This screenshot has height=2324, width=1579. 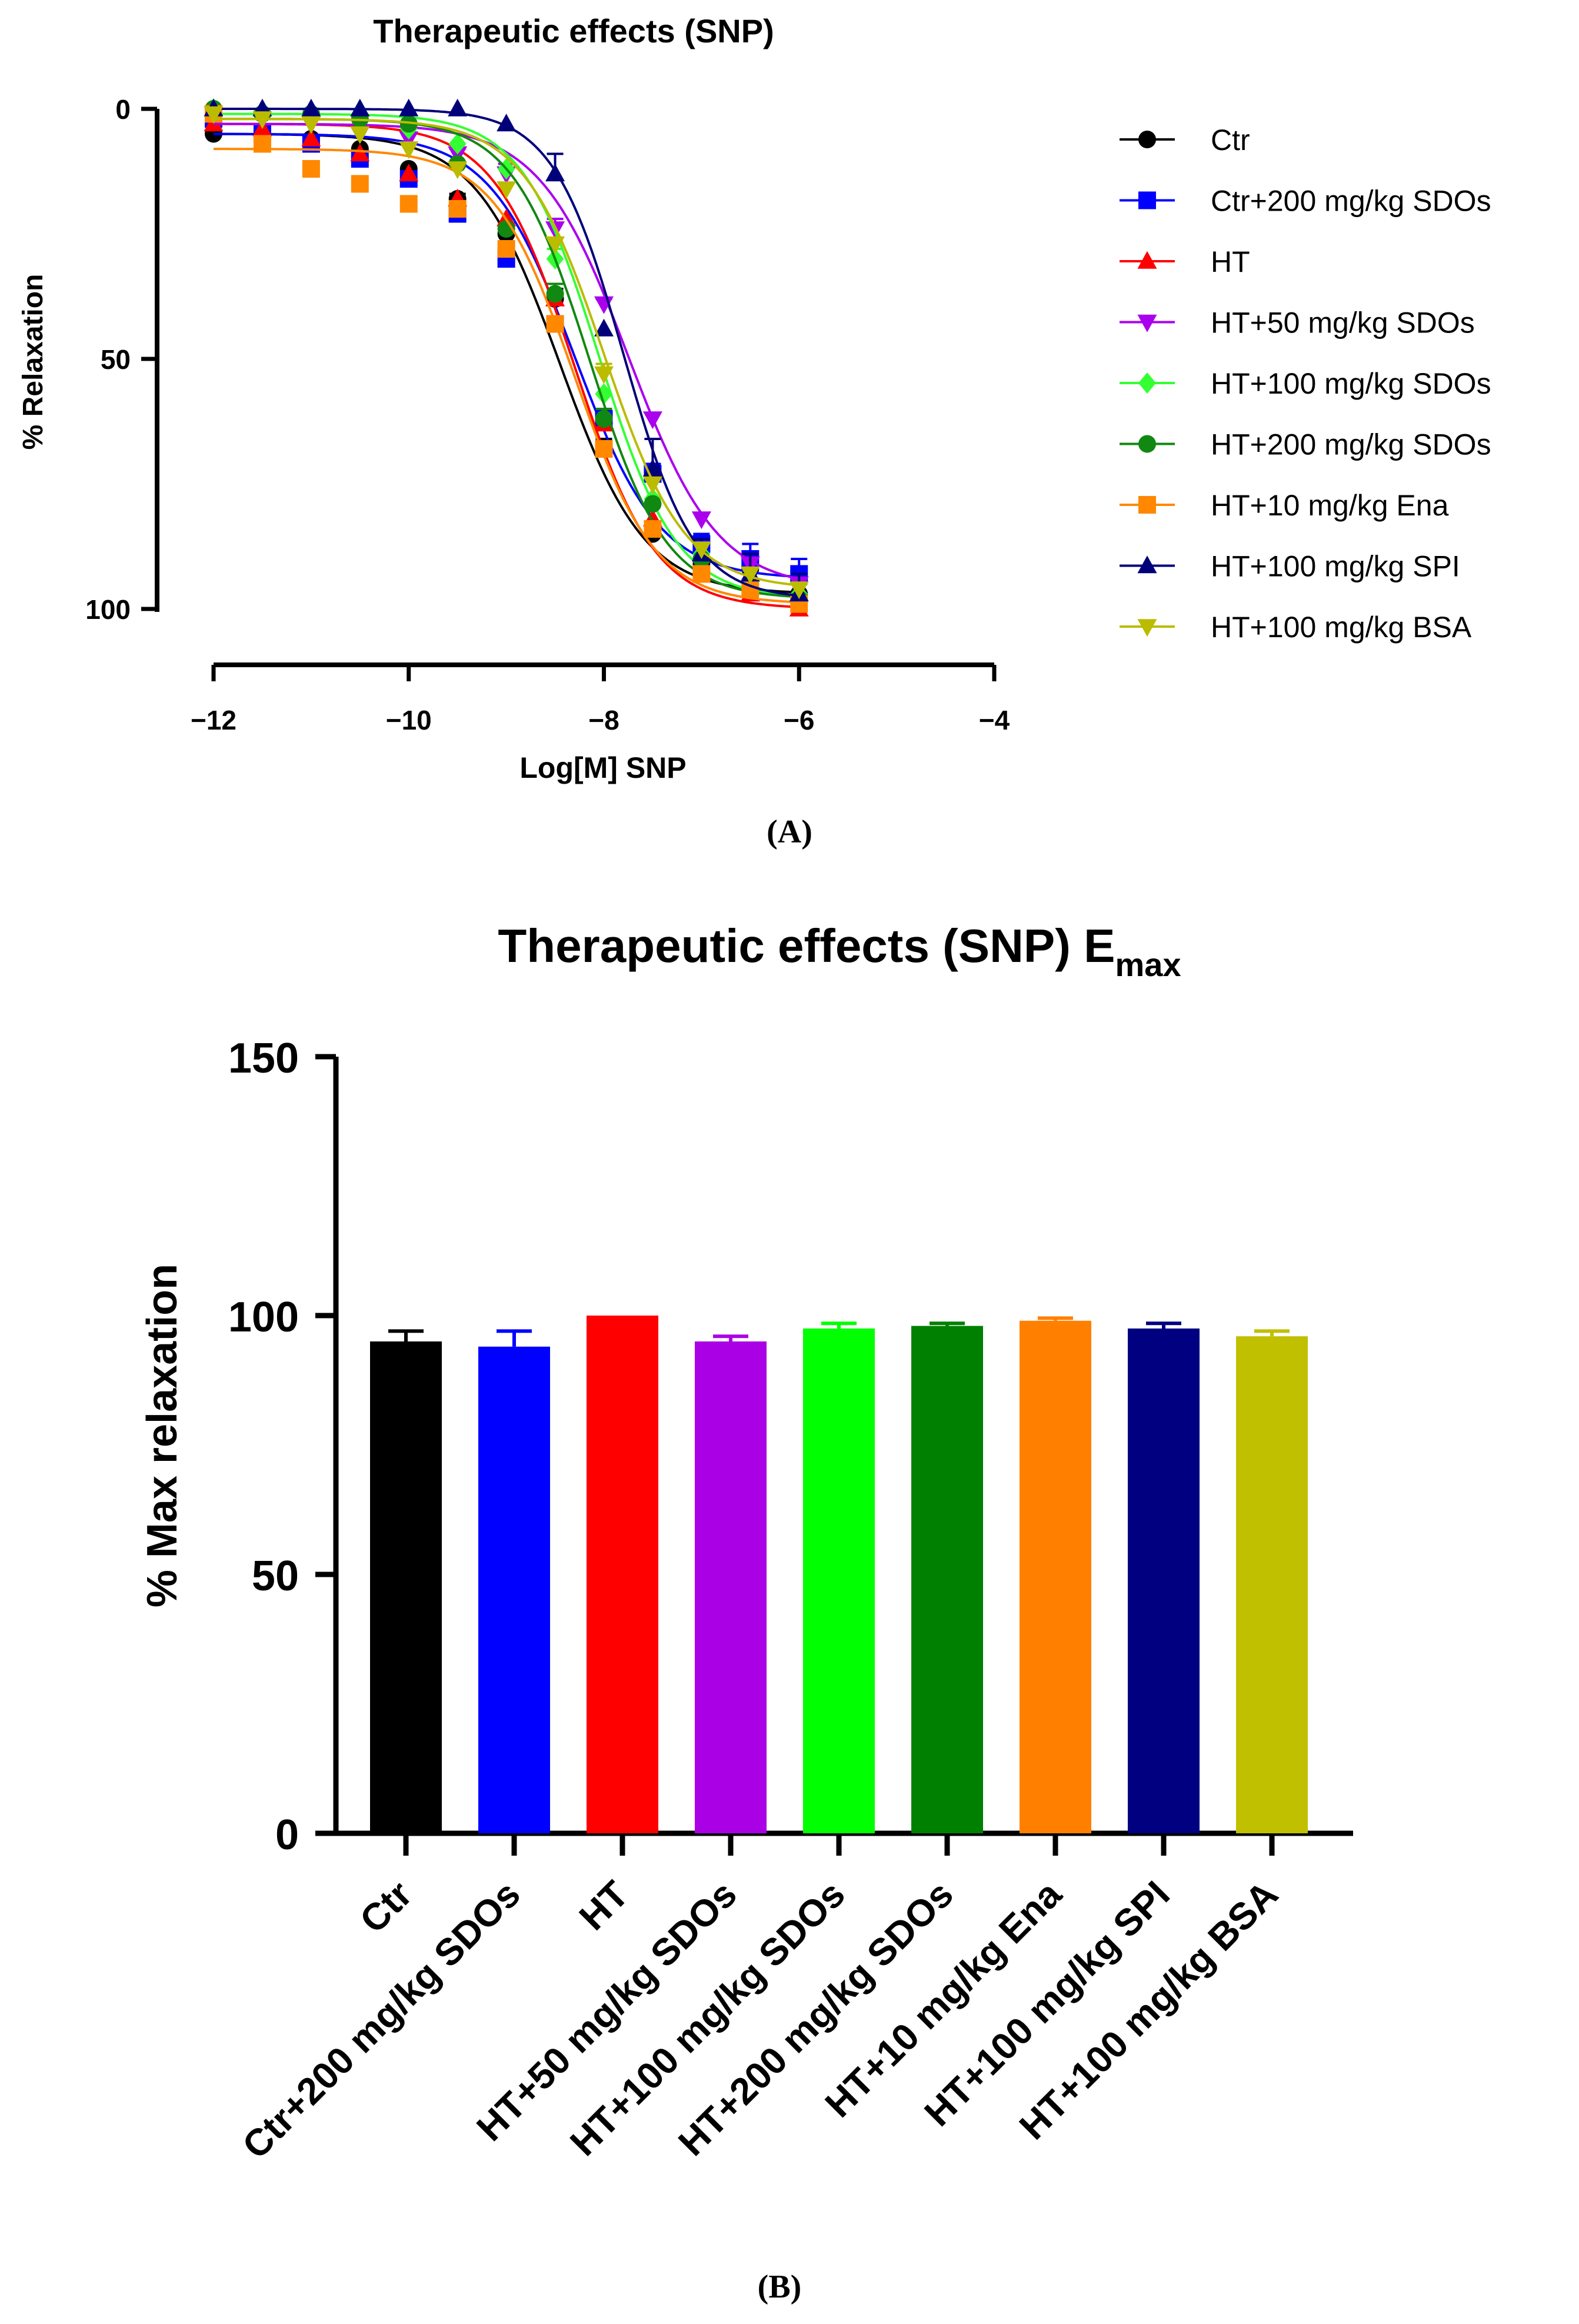 What do you see at coordinates (386, 1907) in the screenshot?
I see `x-tick-label: Ctr` at bounding box center [386, 1907].